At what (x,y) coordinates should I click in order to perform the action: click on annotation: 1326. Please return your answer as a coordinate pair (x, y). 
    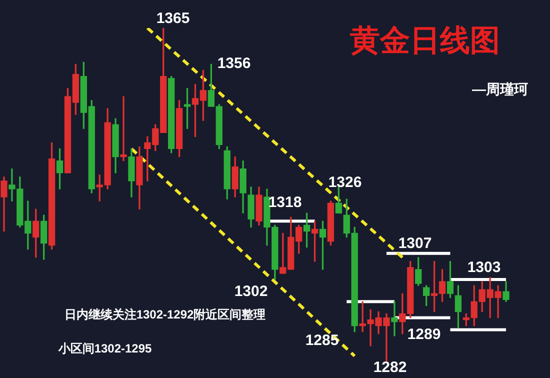
    Looking at the image, I should click on (345, 183).